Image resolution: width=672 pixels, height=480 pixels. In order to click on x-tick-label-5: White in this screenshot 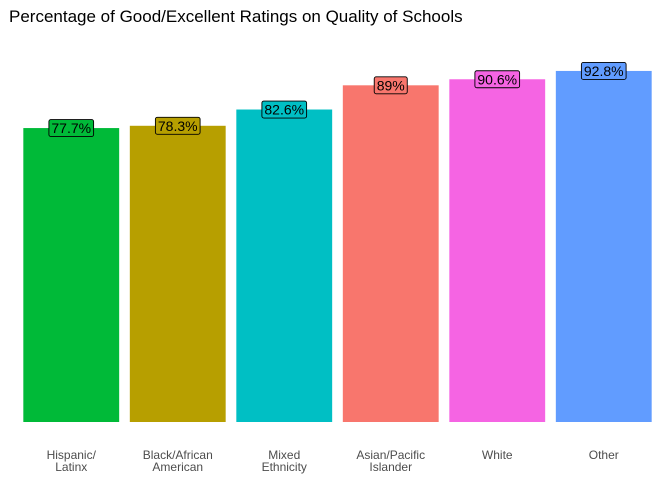, I will do `click(497, 455)`.